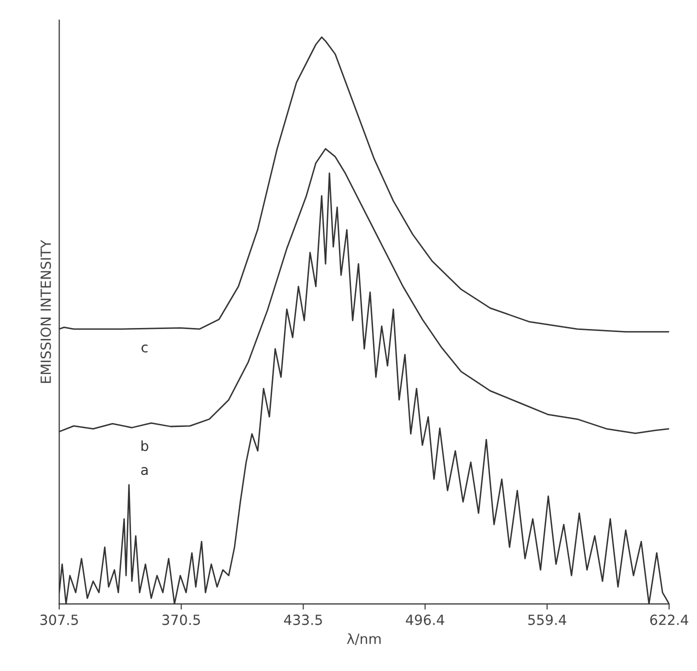 The image size is (697, 671). What do you see at coordinates (363, 639) in the screenshot?
I see `x-axis-title: λ/nm` at bounding box center [363, 639].